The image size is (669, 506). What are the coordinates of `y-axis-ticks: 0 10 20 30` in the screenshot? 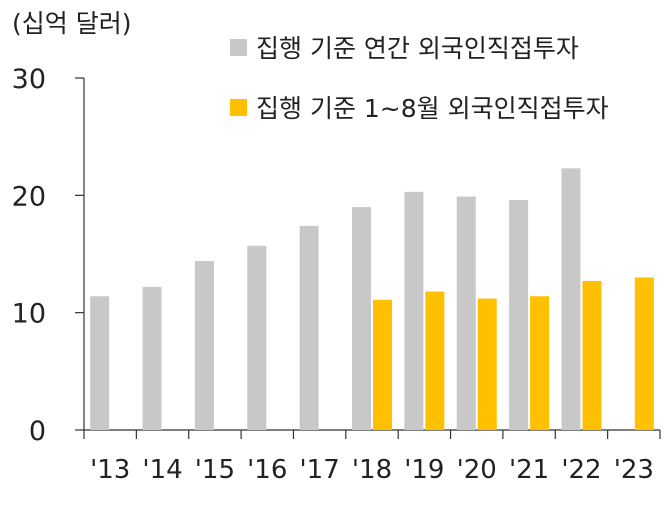 It's located at (48, 255).